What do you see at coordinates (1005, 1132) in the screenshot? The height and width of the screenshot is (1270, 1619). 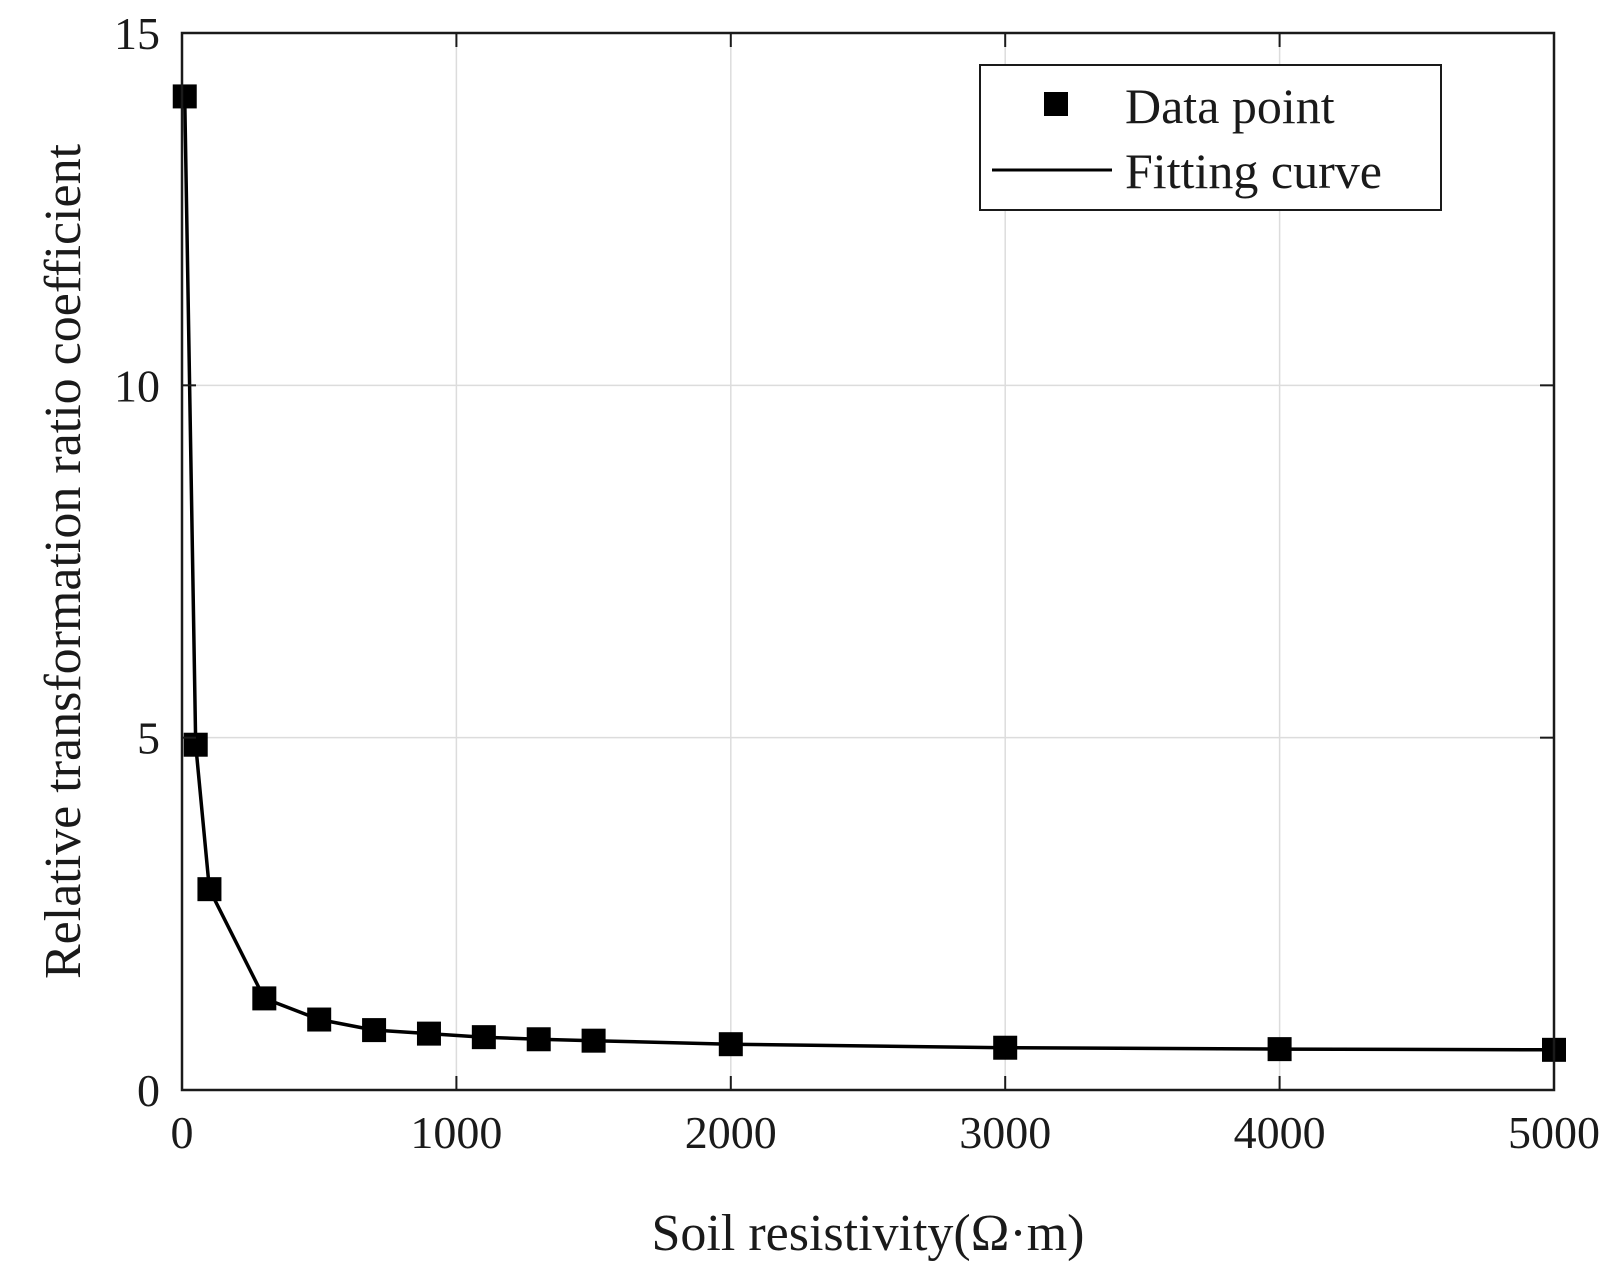 I see `x-tick-label: 3000` at bounding box center [1005, 1132].